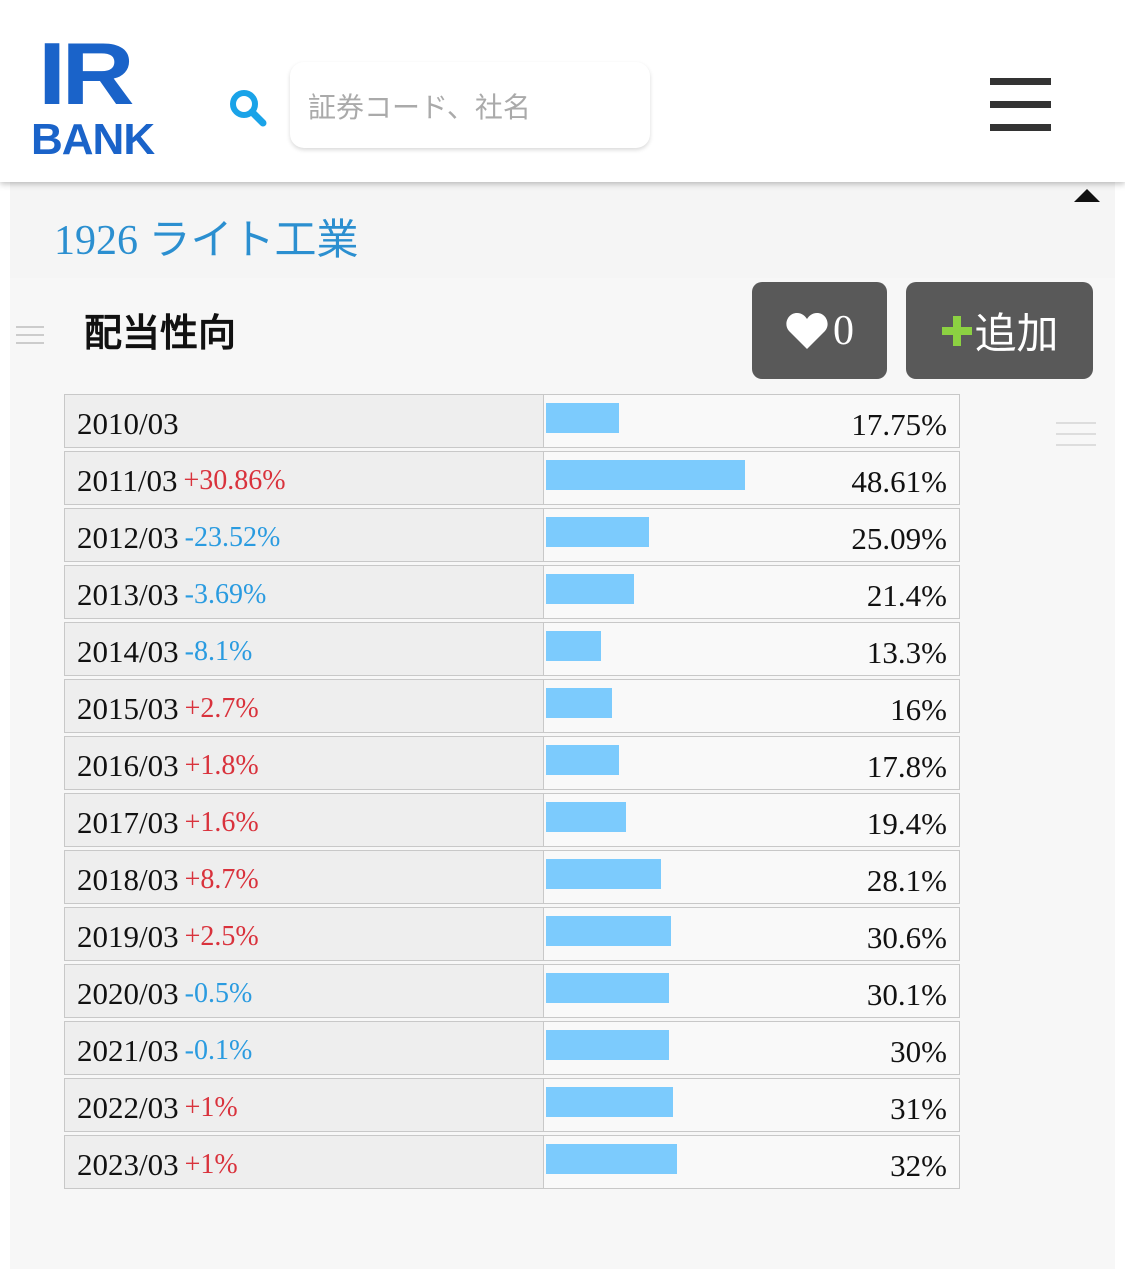 The height and width of the screenshot is (1269, 1125). Describe the element at coordinates (918, 1108) in the screenshot. I see `ratio-label: 31%` at that location.